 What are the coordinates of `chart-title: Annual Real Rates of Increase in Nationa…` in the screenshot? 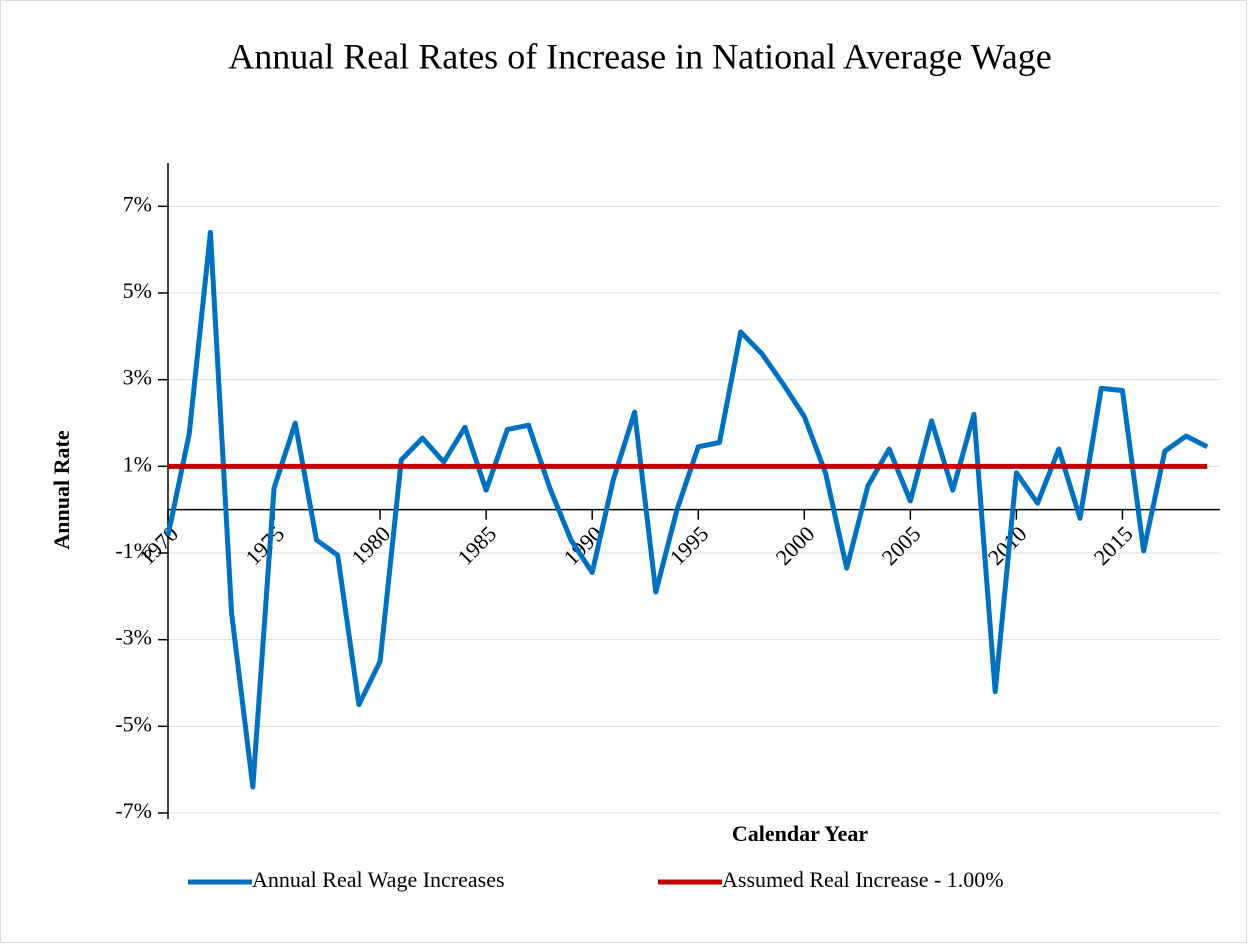 It's located at (639, 56).